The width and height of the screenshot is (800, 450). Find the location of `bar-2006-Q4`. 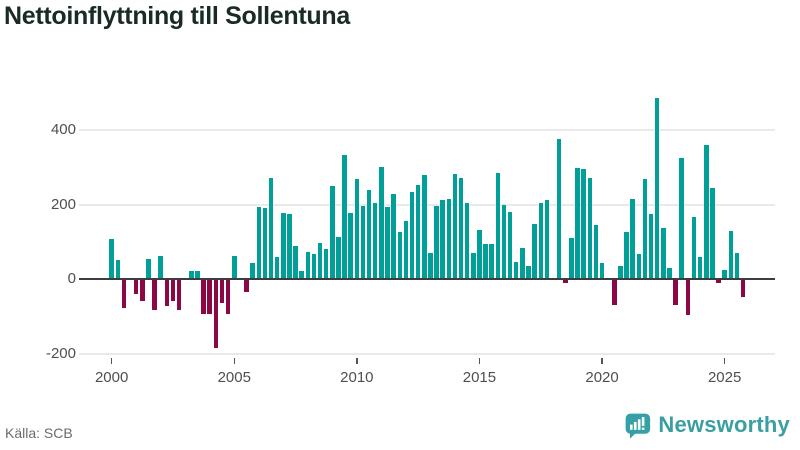

bar-2006-Q4 is located at coordinates (277, 267).